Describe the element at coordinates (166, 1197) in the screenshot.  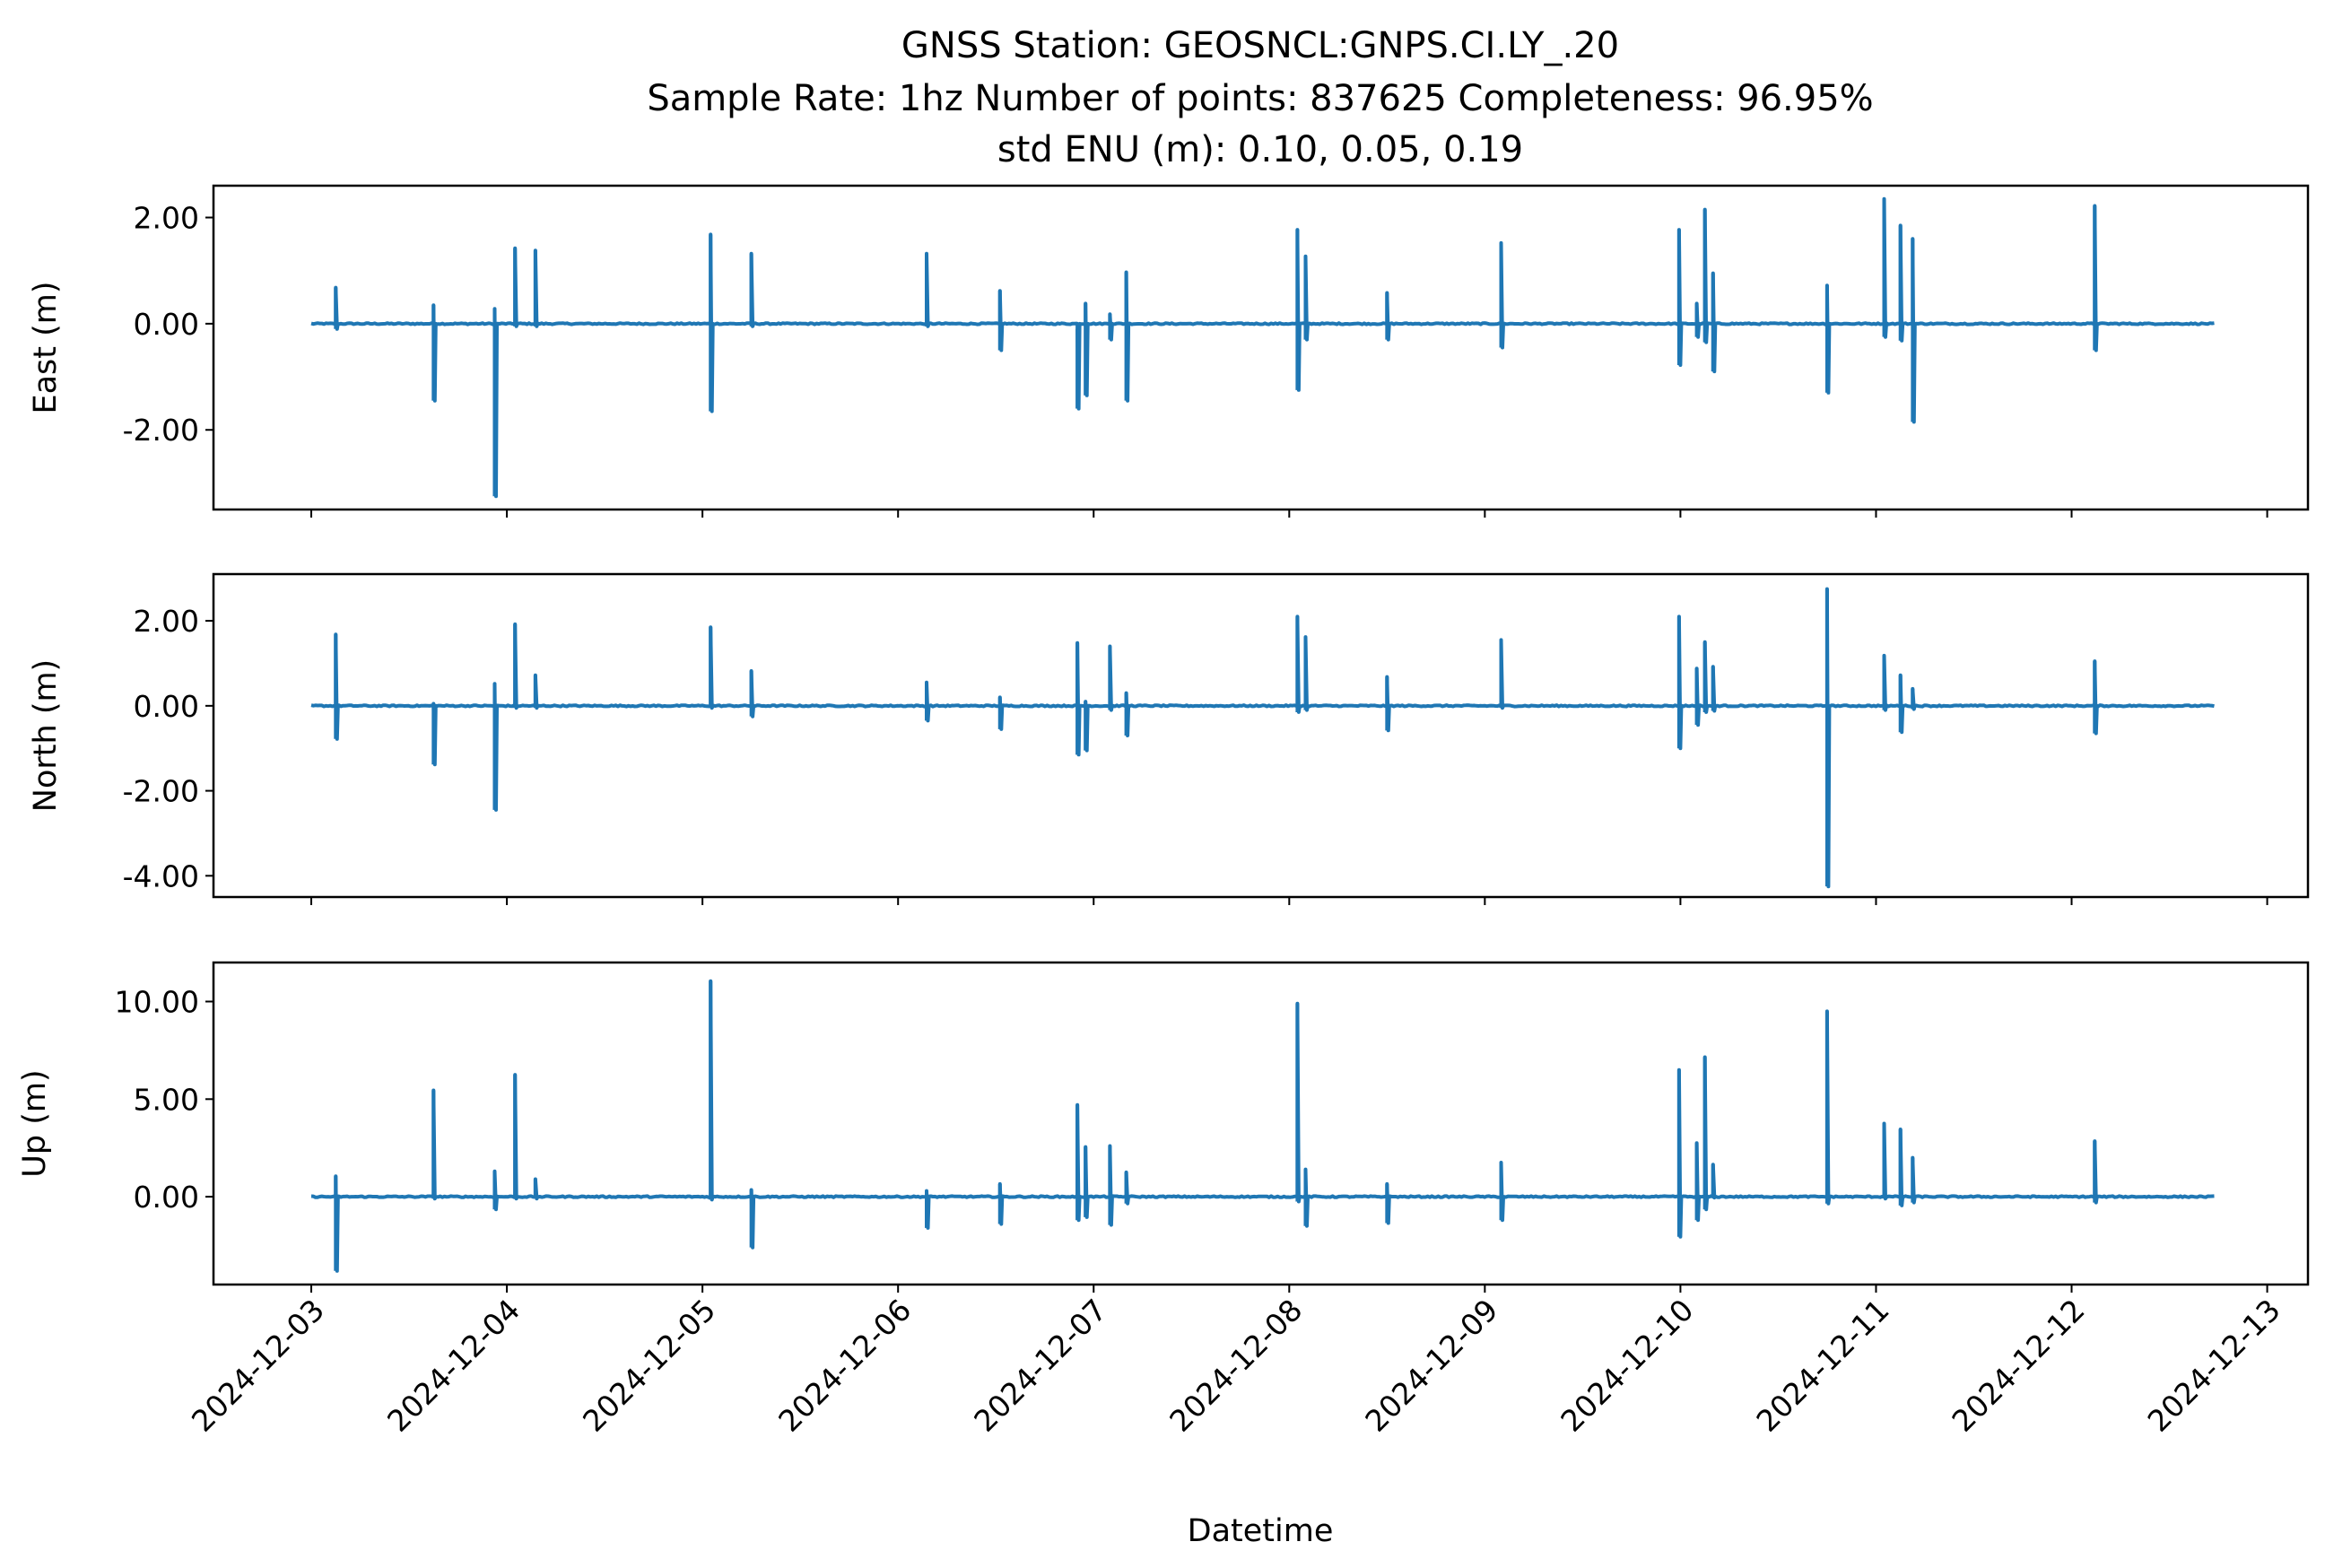
I see `up-ytick-label-2: 0.00` at that location.